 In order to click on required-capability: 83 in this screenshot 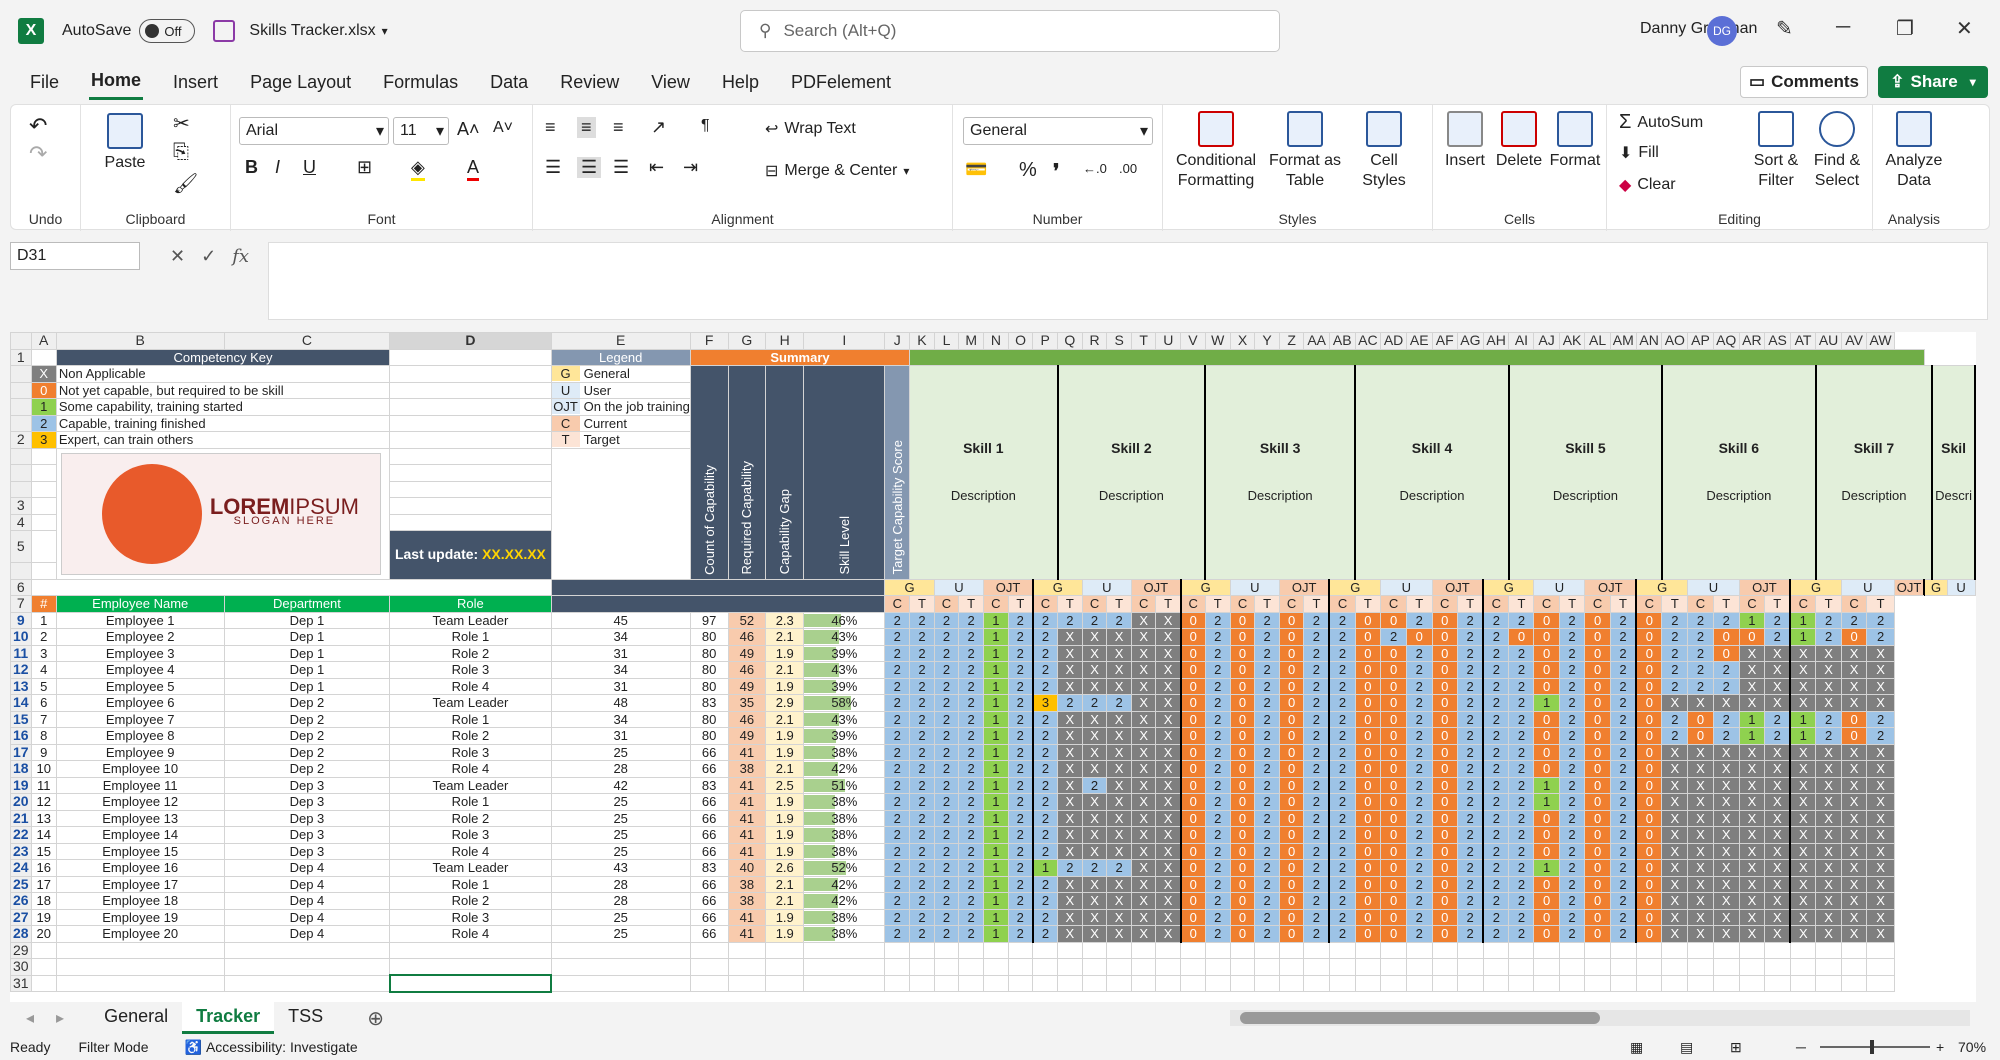, I will do `click(709, 703)`.